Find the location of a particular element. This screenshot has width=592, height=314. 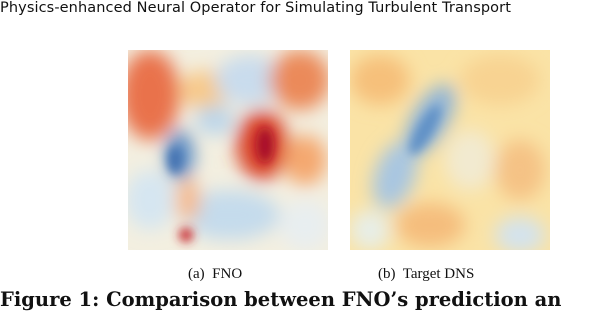

subfigure-b: (b) Target DNS is located at coordinates (426, 274).